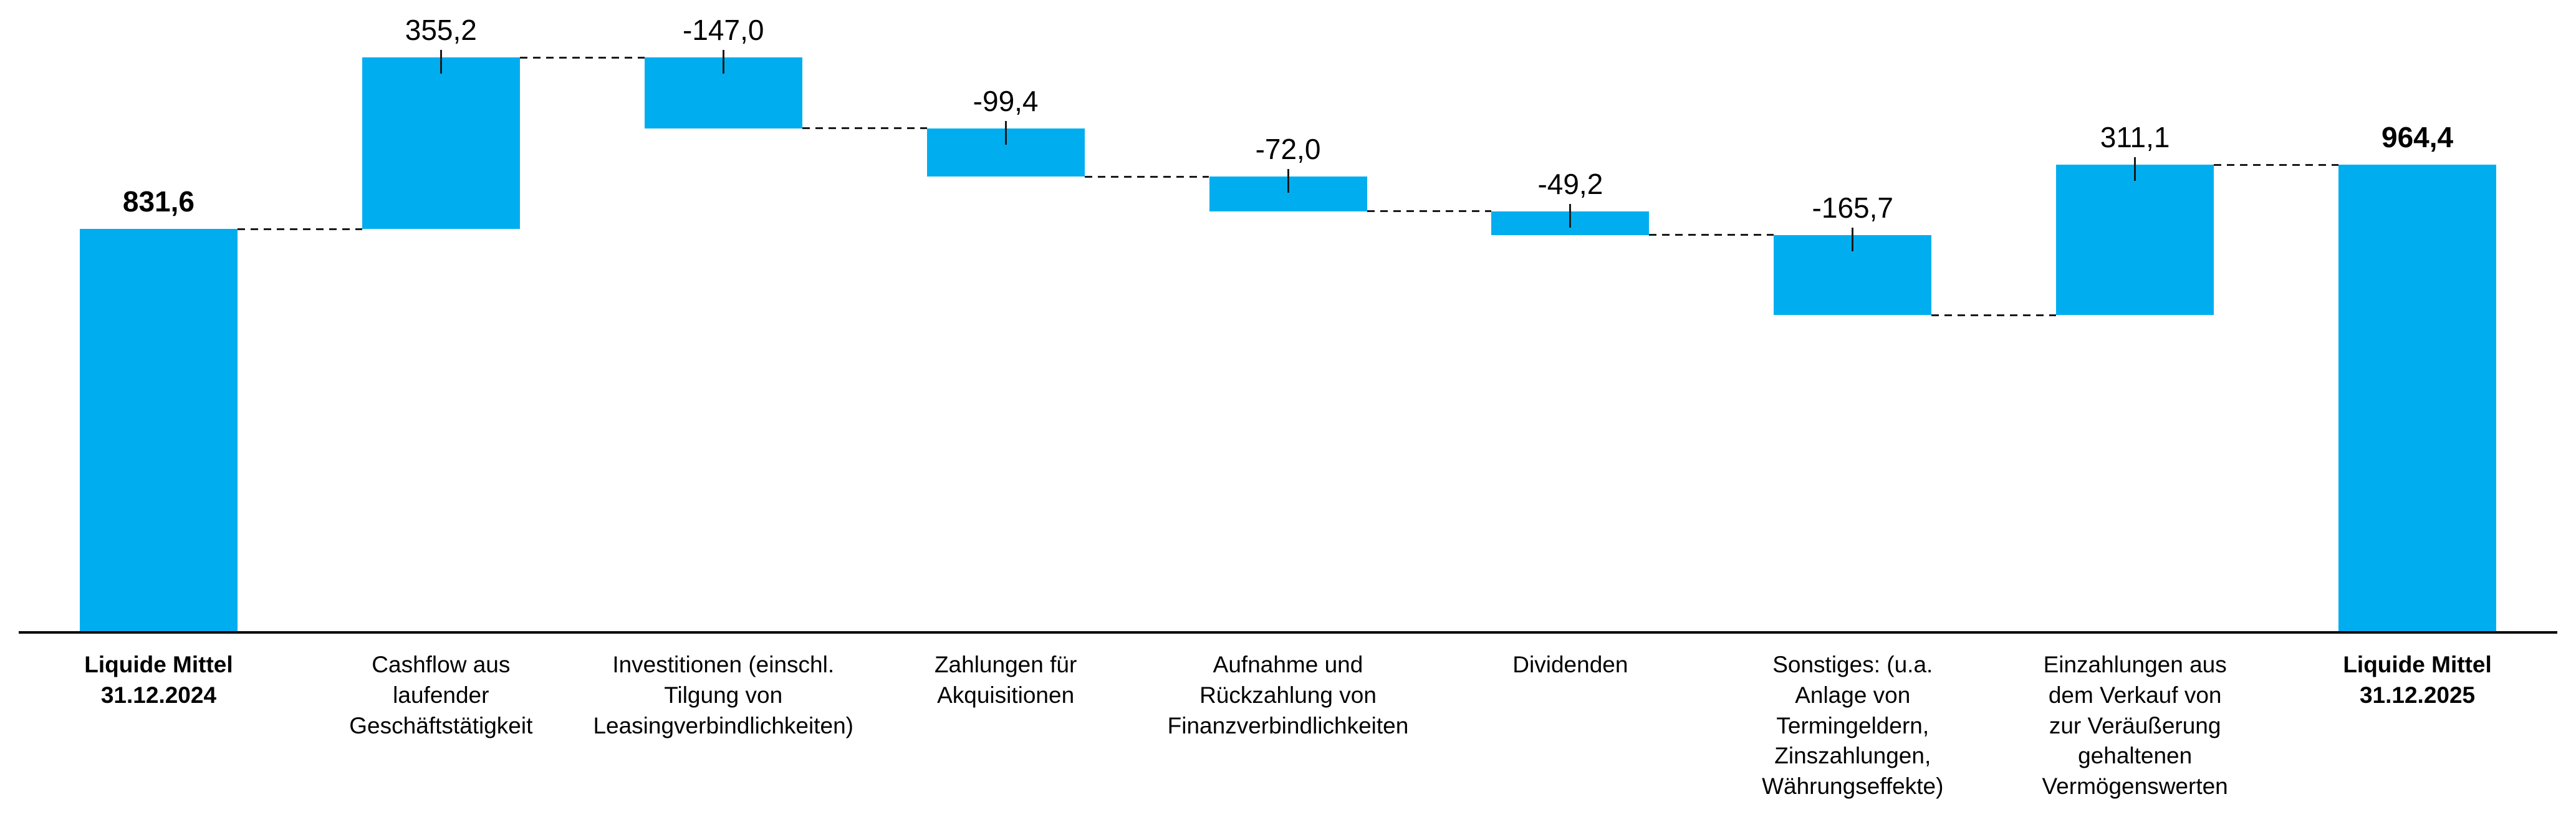 Image resolution: width=2576 pixels, height=832 pixels. Describe the element at coordinates (1570, 183) in the screenshot. I see `value-label: -49,2` at that location.